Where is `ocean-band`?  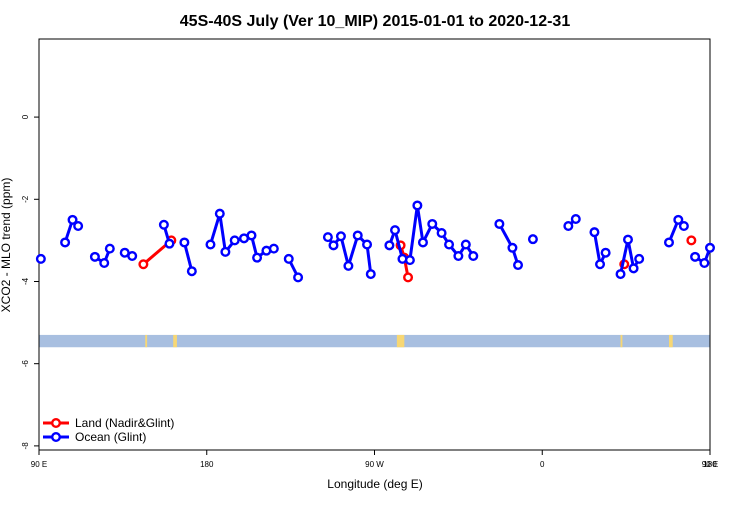 ocean-band is located at coordinates (374, 341).